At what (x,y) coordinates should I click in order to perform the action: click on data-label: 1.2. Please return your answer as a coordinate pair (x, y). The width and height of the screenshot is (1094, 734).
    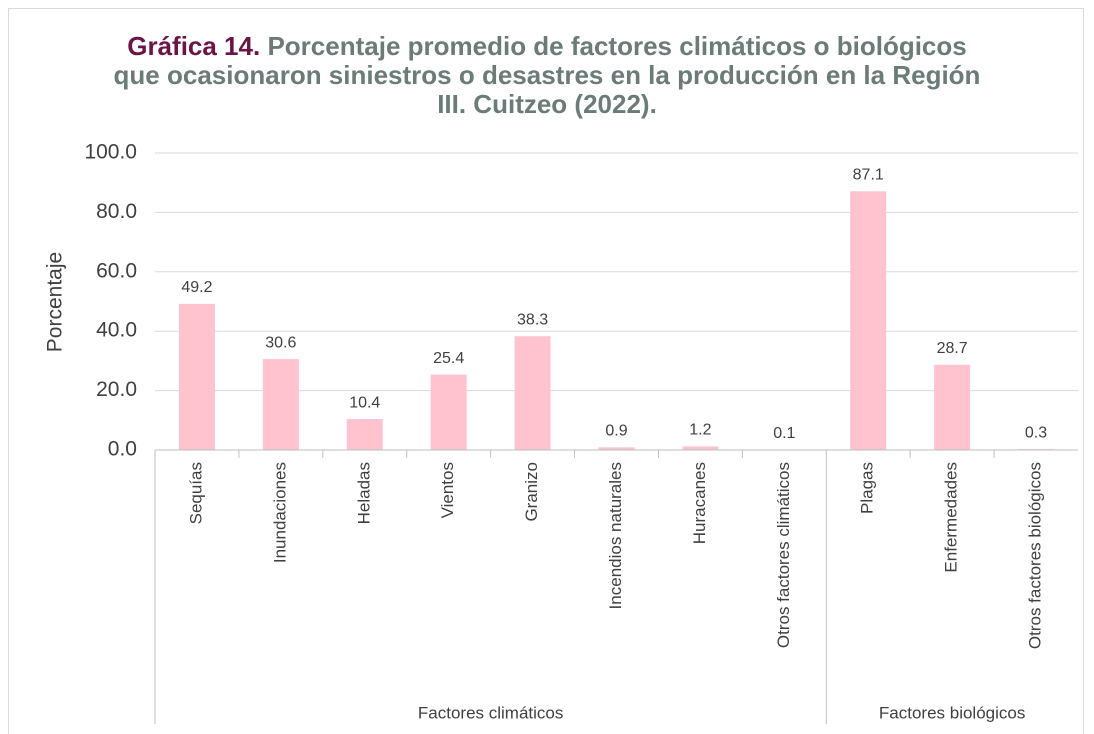
    Looking at the image, I should click on (700, 430).